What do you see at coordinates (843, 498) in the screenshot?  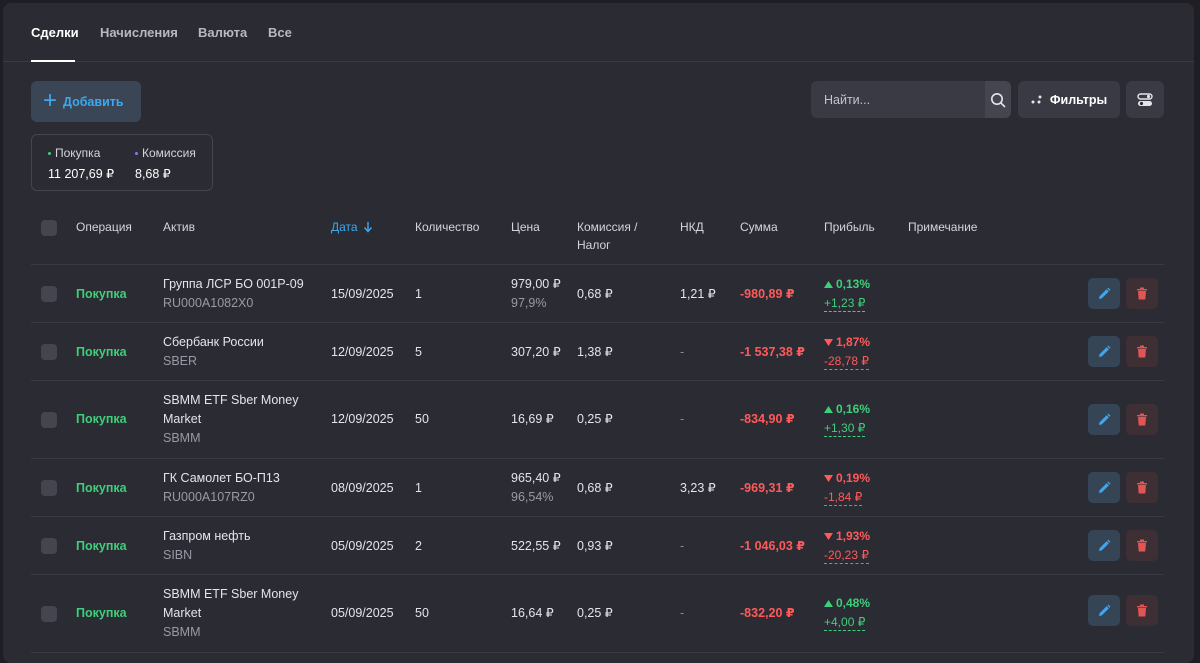 I see `row-profit-abs: -1,84 ₽` at bounding box center [843, 498].